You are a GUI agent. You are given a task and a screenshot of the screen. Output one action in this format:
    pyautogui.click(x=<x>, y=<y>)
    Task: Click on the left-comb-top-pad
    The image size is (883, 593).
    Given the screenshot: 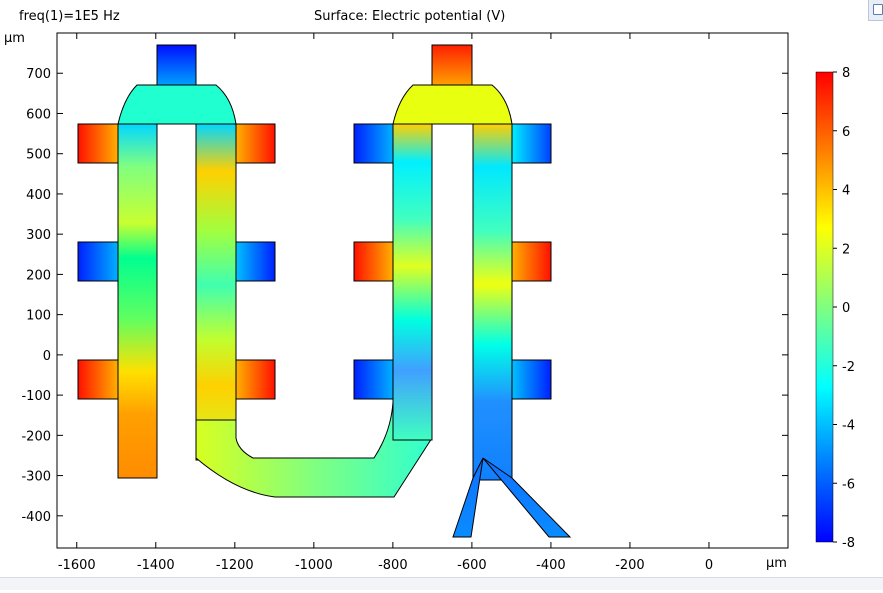 What is the action you would take?
    pyautogui.click(x=176, y=65)
    